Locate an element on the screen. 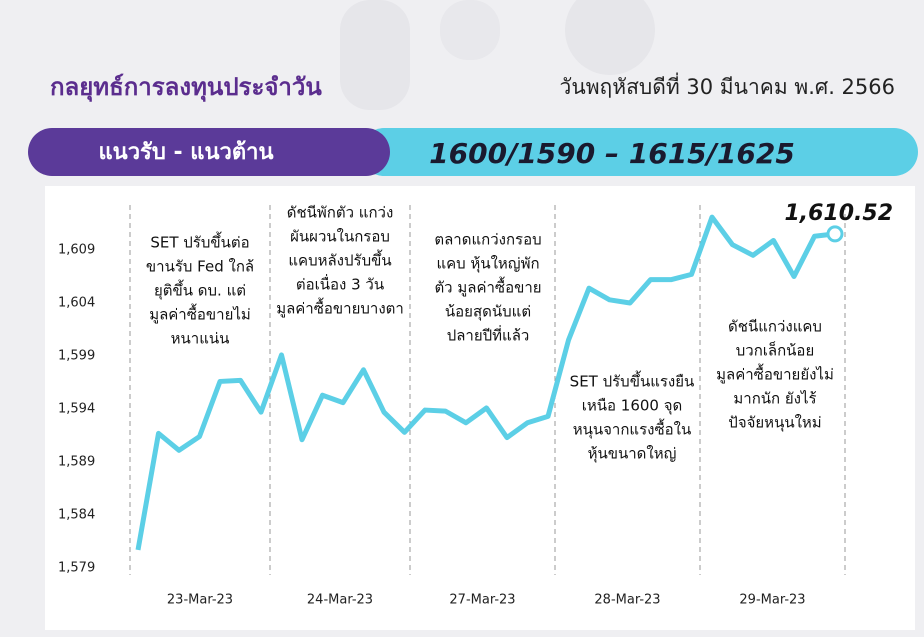 This screenshot has width=924, height=641. annotation: น้อยสุดนับแต่ is located at coordinates (488, 312).